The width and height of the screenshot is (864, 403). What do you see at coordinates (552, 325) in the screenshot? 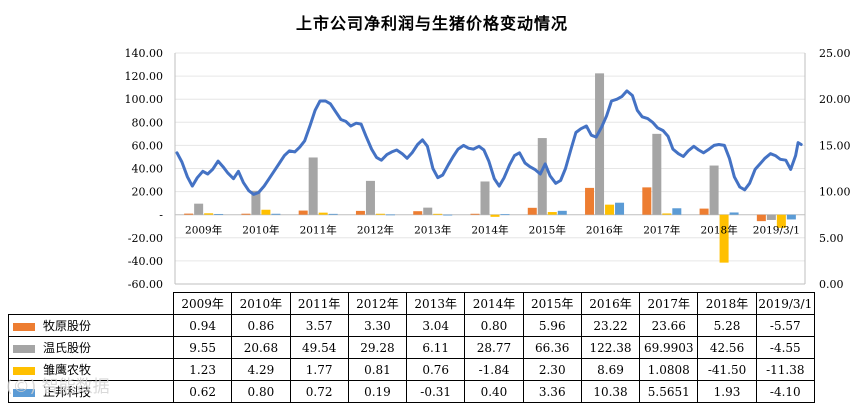
I see `table-cell: 5.96` at bounding box center [552, 325].